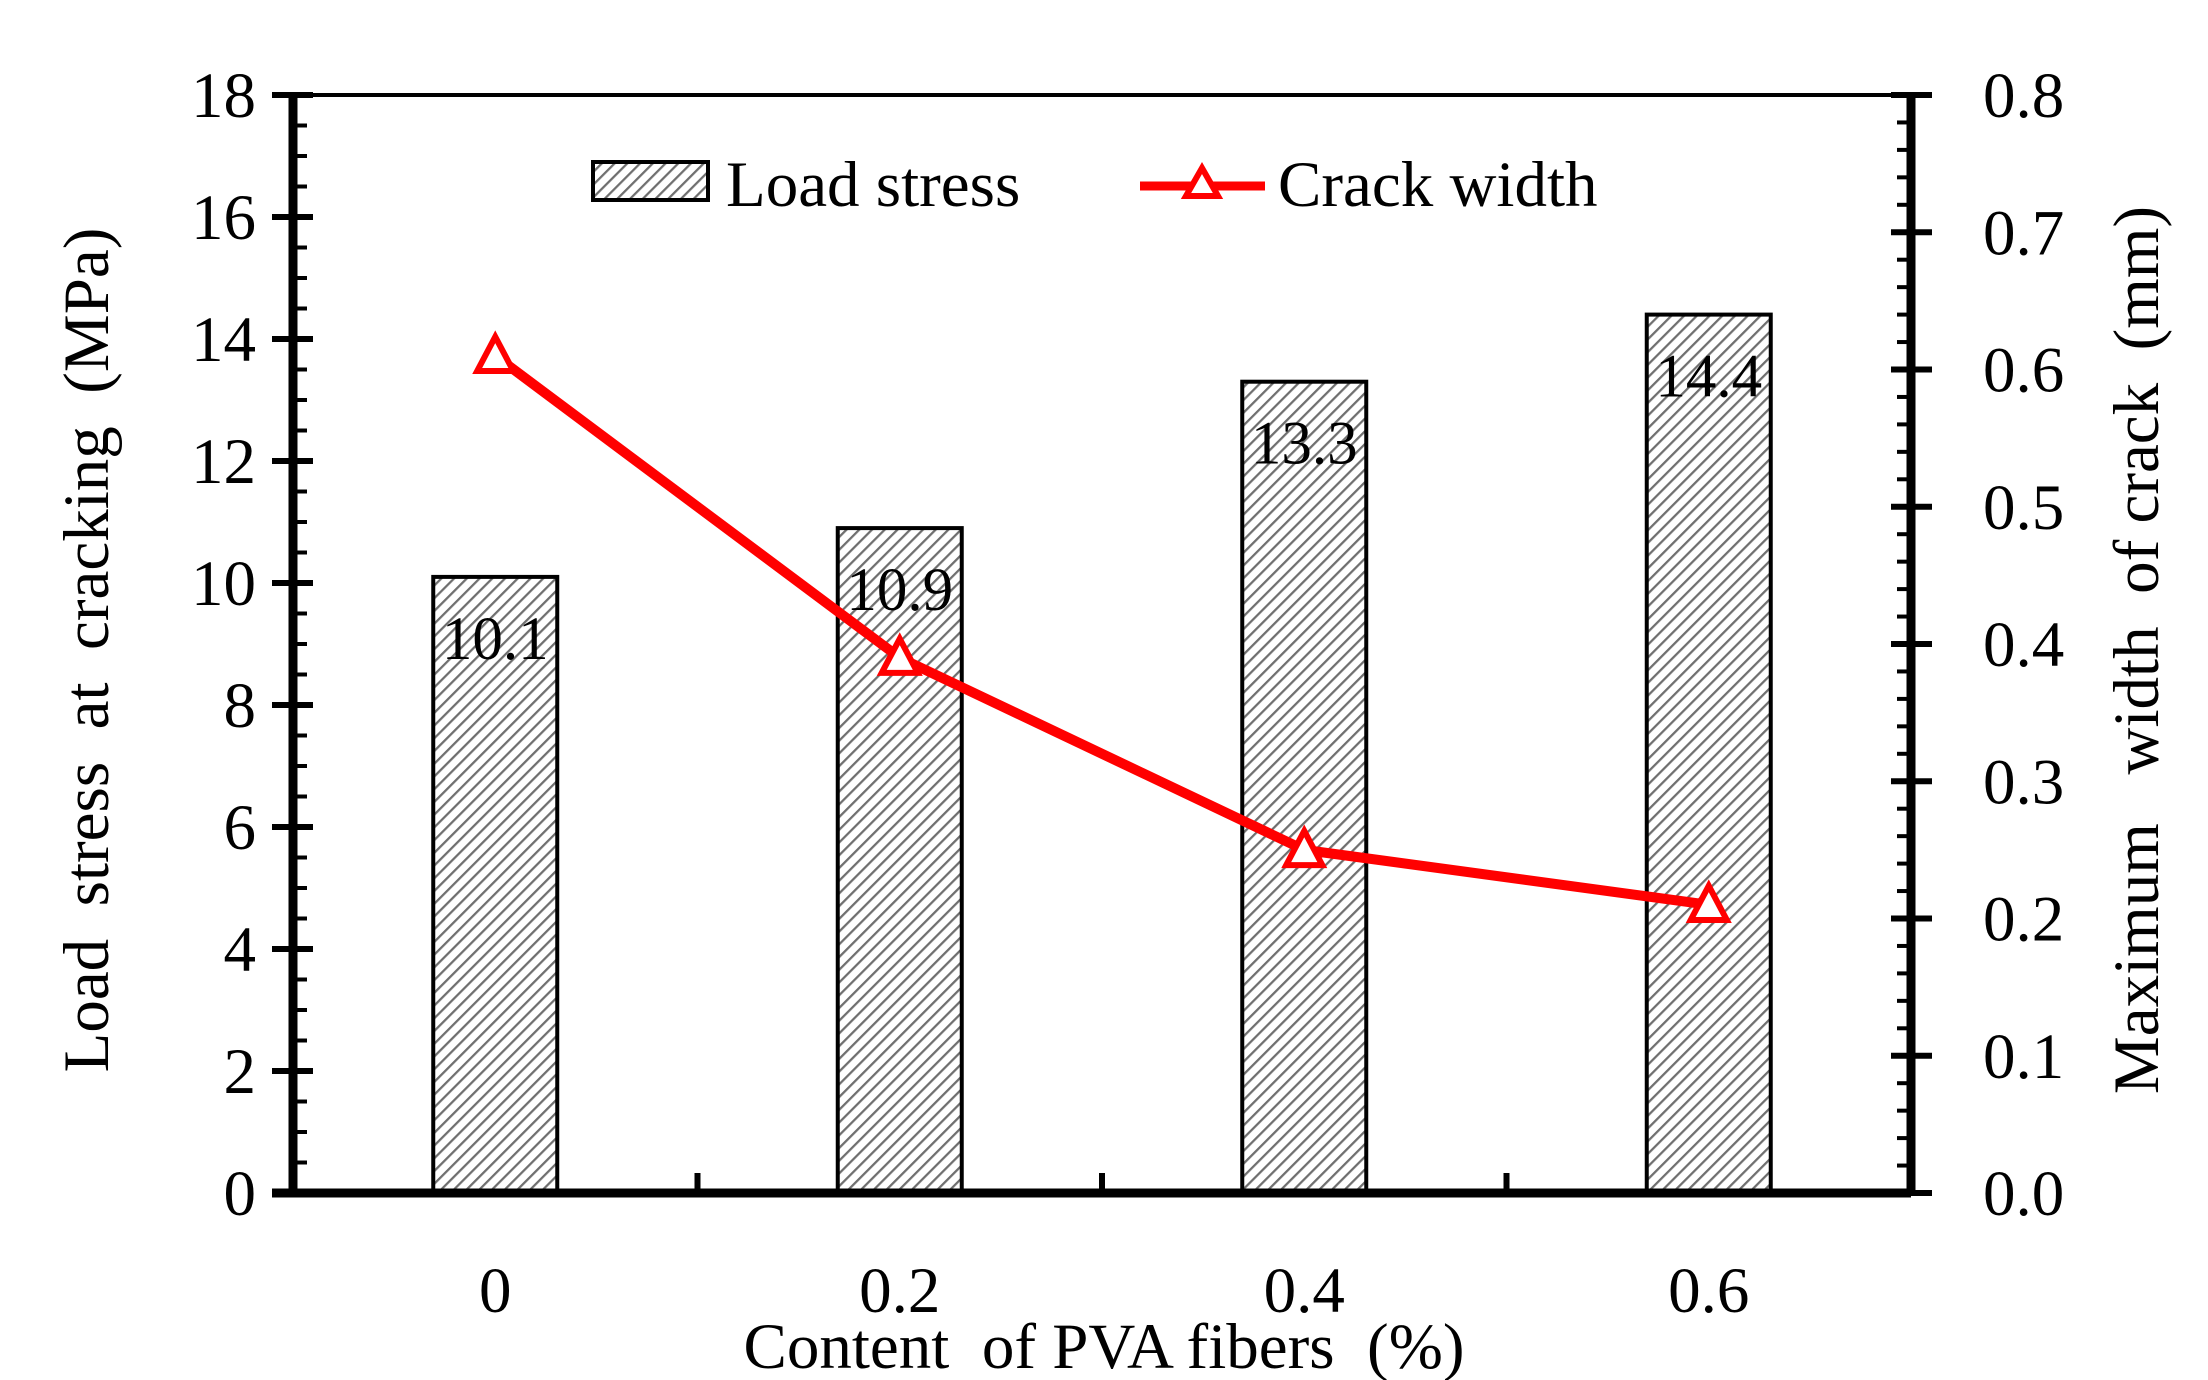 The height and width of the screenshot is (1380, 2208). Describe the element at coordinates (2137, 650) in the screenshot. I see `y-axis-title-right: Maximum width of crack (mm)` at that location.